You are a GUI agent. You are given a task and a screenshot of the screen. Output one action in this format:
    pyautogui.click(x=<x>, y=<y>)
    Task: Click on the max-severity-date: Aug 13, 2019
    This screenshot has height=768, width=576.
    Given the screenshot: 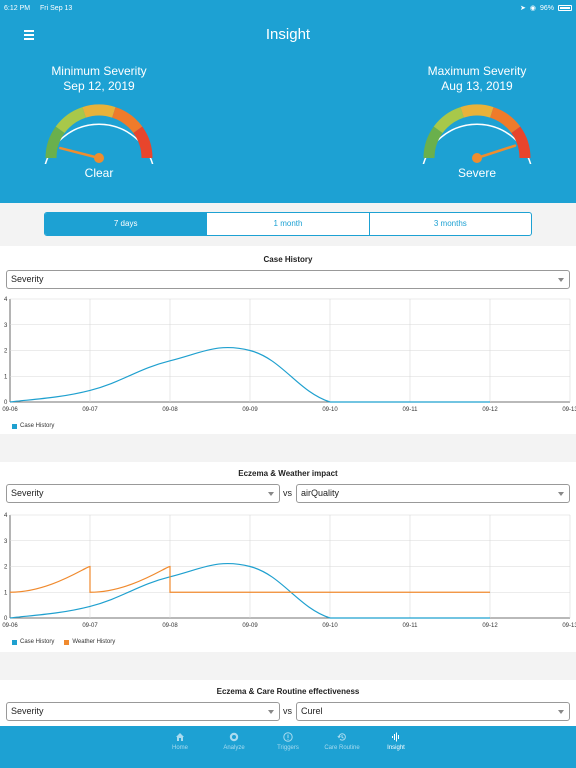 What is the action you would take?
    pyautogui.click(x=477, y=86)
    